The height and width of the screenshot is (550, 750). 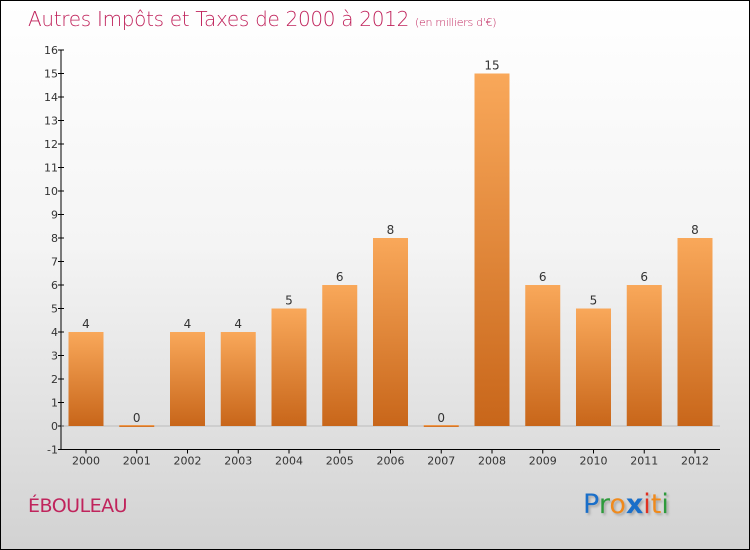 What do you see at coordinates (543, 461) in the screenshot?
I see `x-tick-label: 2009` at bounding box center [543, 461].